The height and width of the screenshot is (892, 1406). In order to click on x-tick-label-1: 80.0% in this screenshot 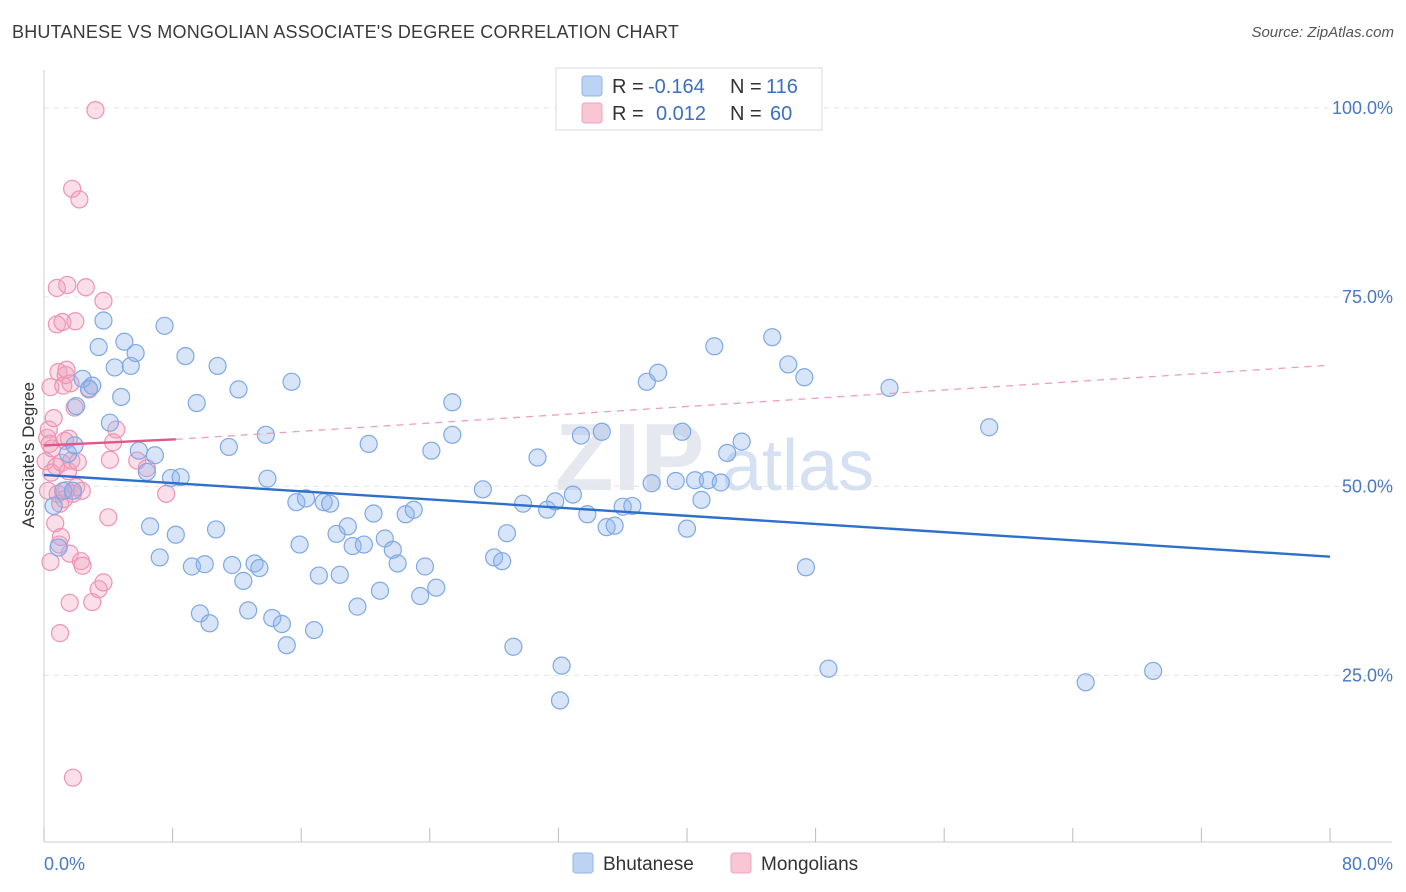, I will do `click(1367, 864)`.